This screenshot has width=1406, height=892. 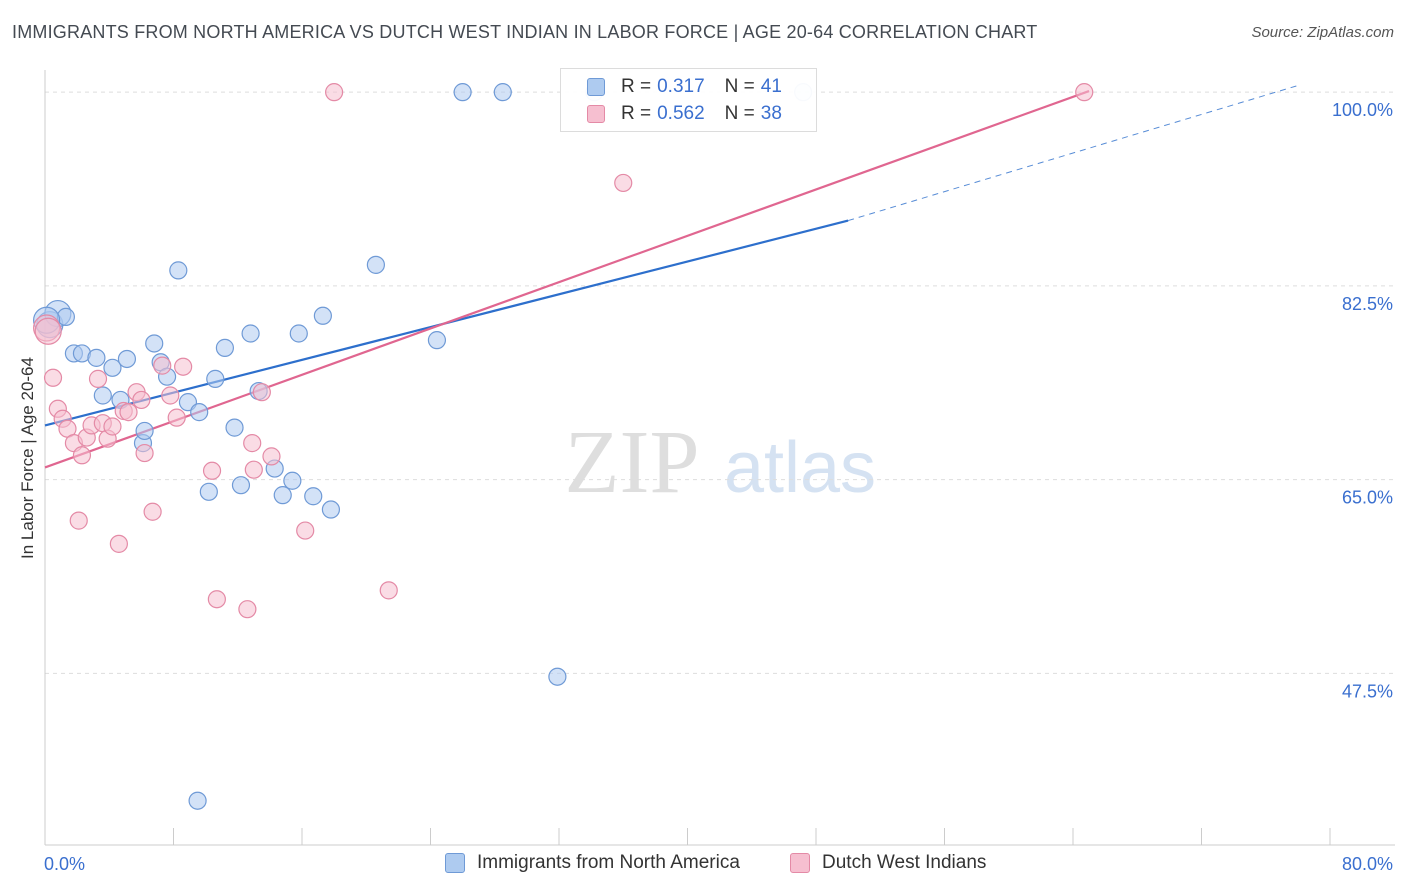 I want to click on series-swatch-blue, so click(x=455, y=863).